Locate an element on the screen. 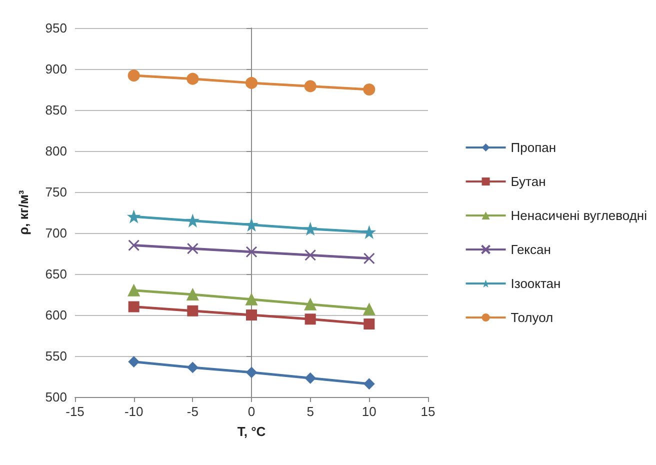 This screenshot has width=656, height=465. legend-label: Пропан is located at coordinates (533, 147).